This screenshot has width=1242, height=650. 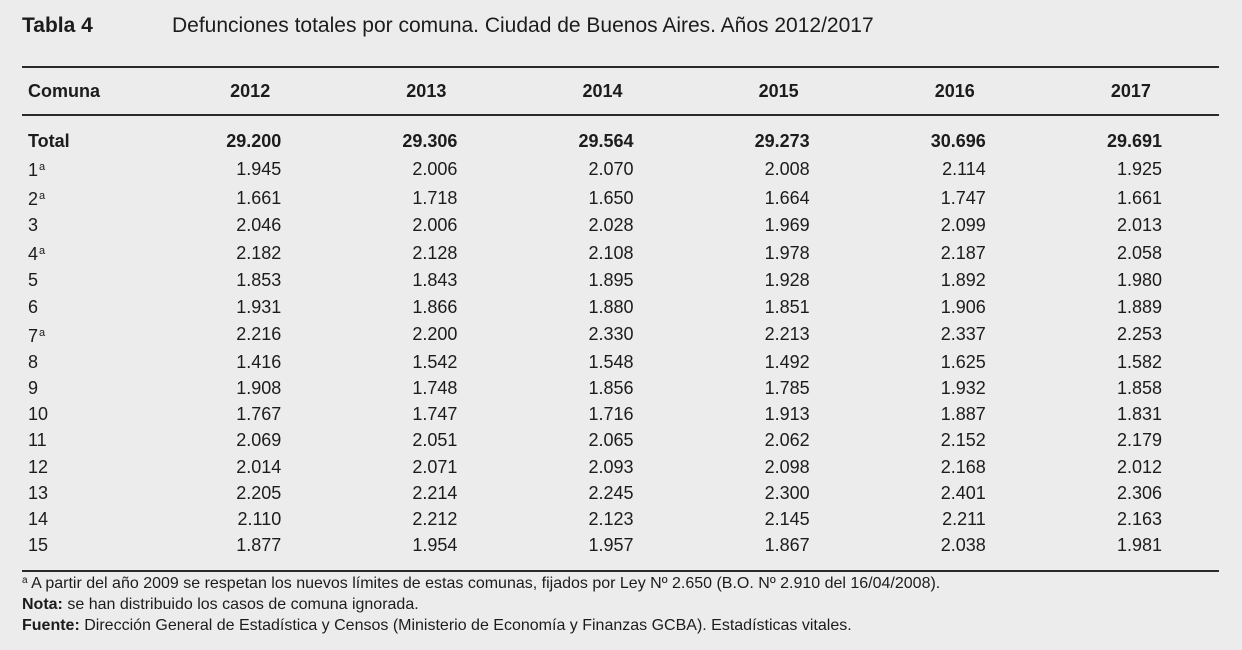 I want to click on value-cell: 1.748, so click(x=435, y=388).